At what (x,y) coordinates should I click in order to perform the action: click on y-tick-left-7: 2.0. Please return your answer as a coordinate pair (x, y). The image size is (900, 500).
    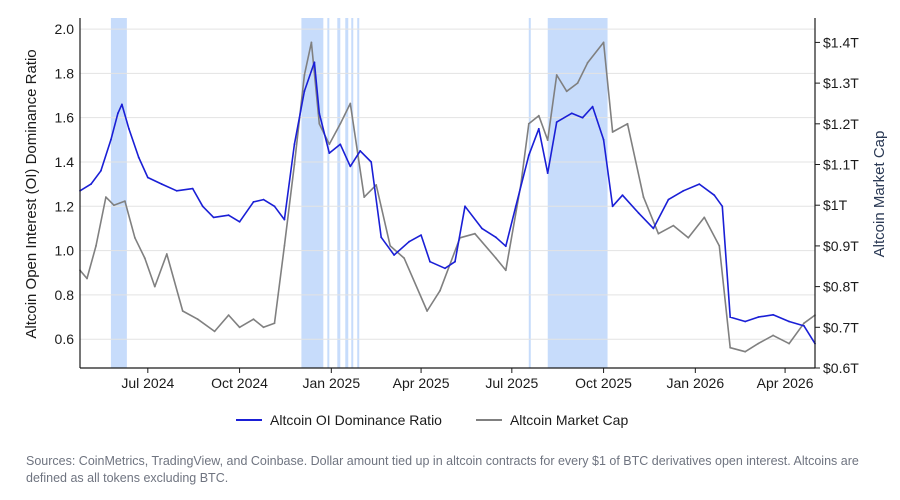
    Looking at the image, I should click on (65, 29).